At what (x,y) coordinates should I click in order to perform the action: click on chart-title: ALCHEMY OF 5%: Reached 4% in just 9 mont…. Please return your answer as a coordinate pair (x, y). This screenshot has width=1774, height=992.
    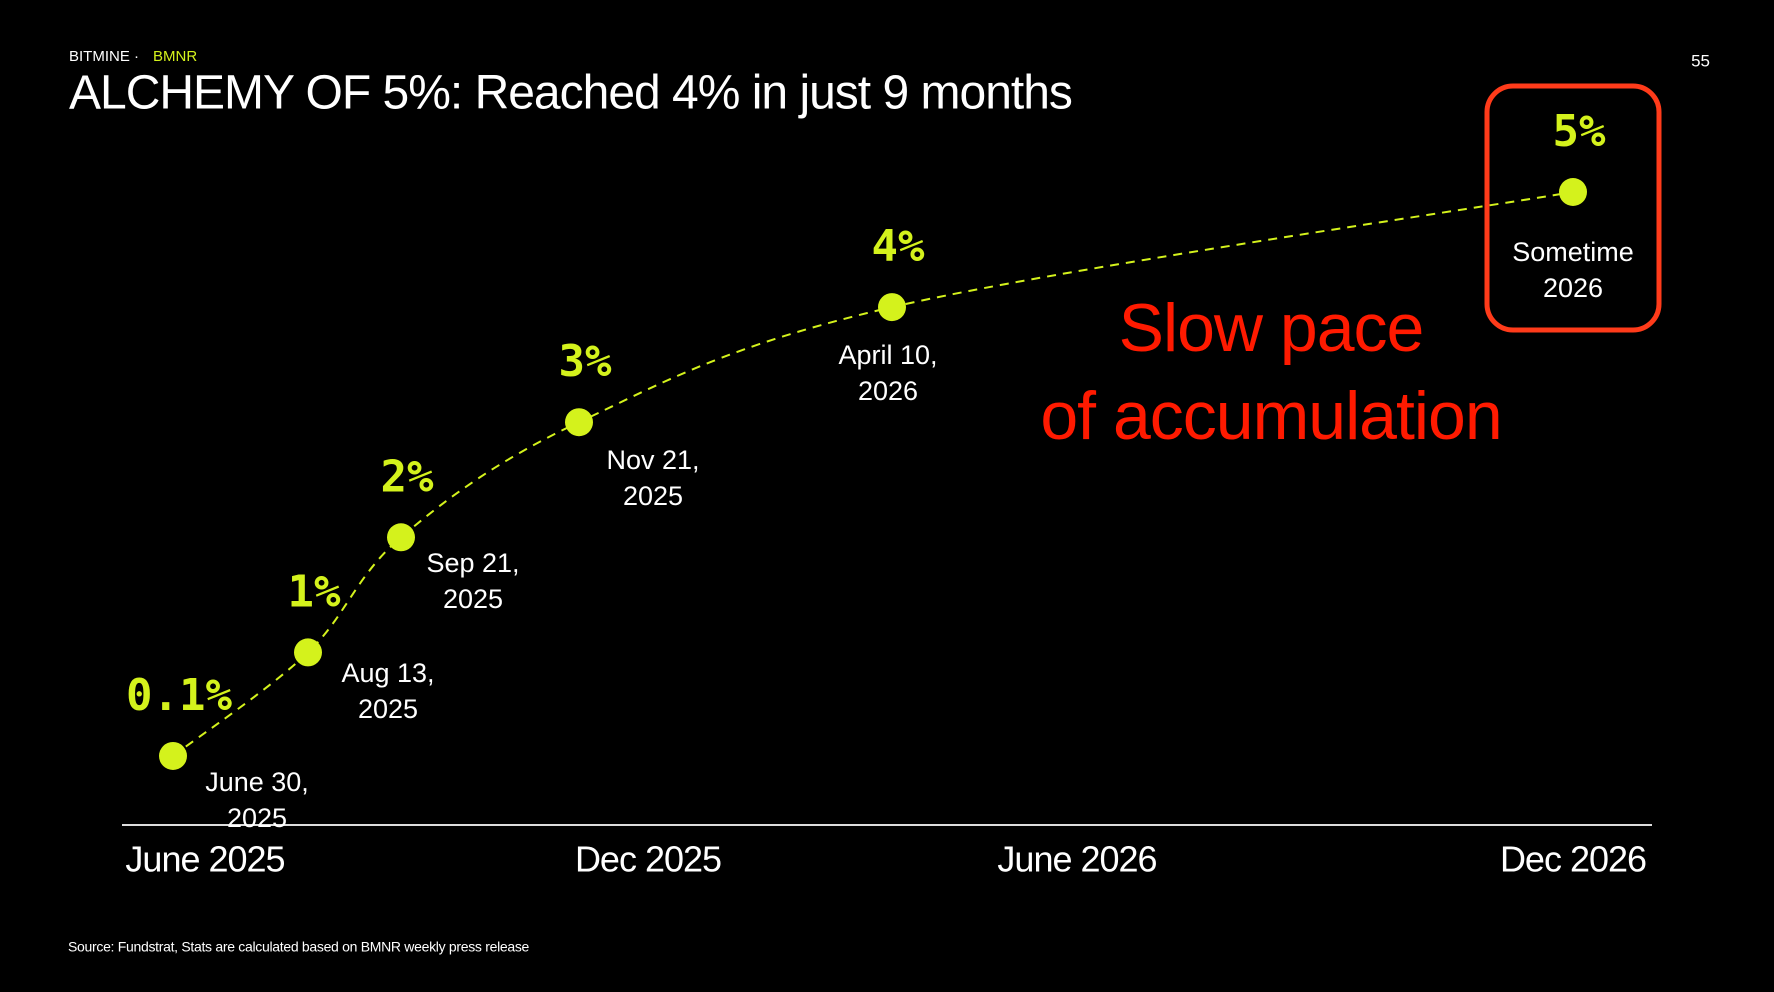
    Looking at the image, I should click on (570, 93).